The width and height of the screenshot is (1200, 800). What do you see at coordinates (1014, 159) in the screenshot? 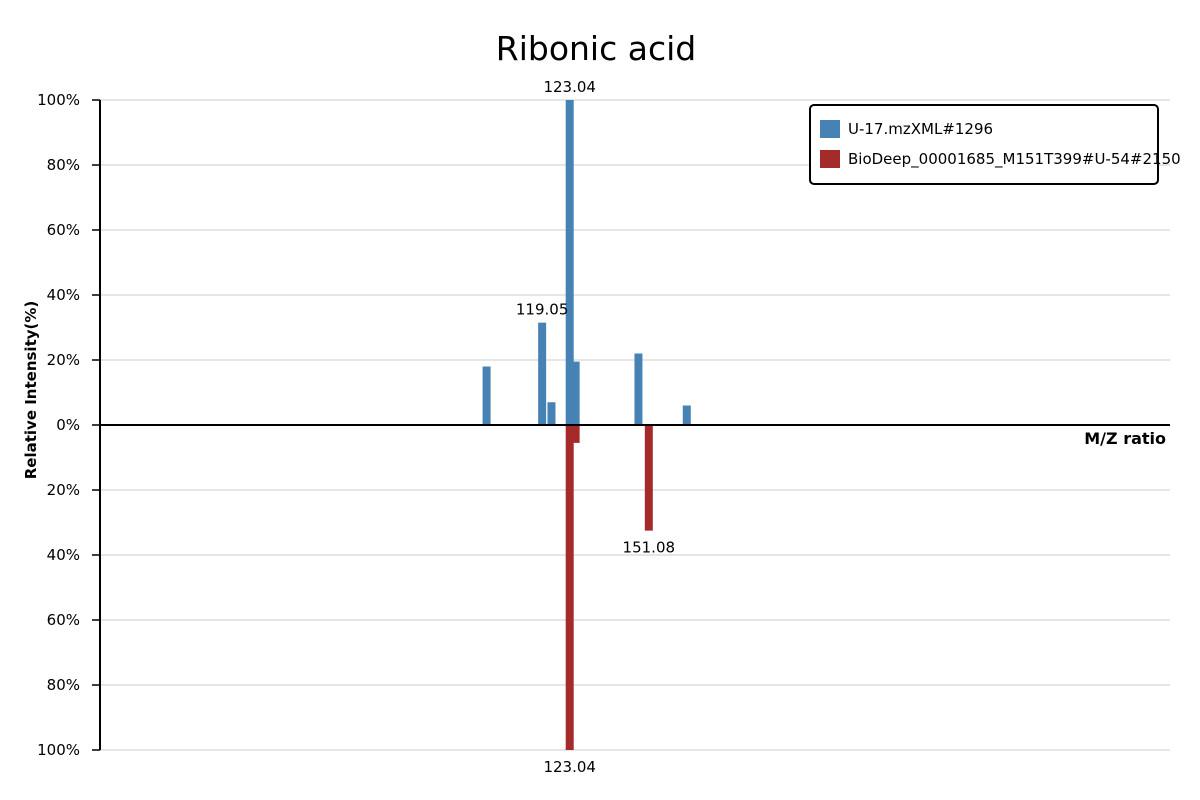
I see `legend-label-reference: BioDeep_00001685_M151T399#U-54#2150` at bounding box center [1014, 159].